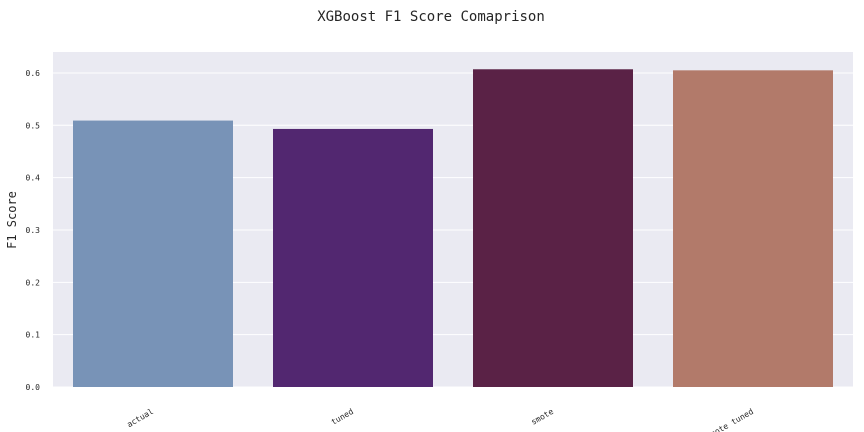 This screenshot has height=432, width=864. I want to click on chart-title: XGBoost F1 Score Comaprison, so click(431, 17).